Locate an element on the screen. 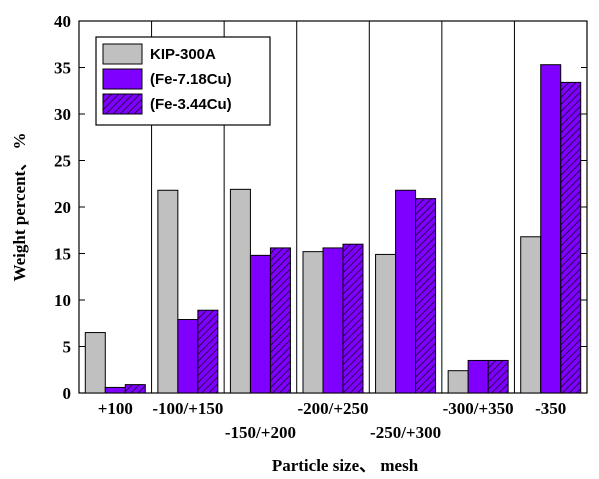  y-tick-label: 20 is located at coordinates (62, 207).